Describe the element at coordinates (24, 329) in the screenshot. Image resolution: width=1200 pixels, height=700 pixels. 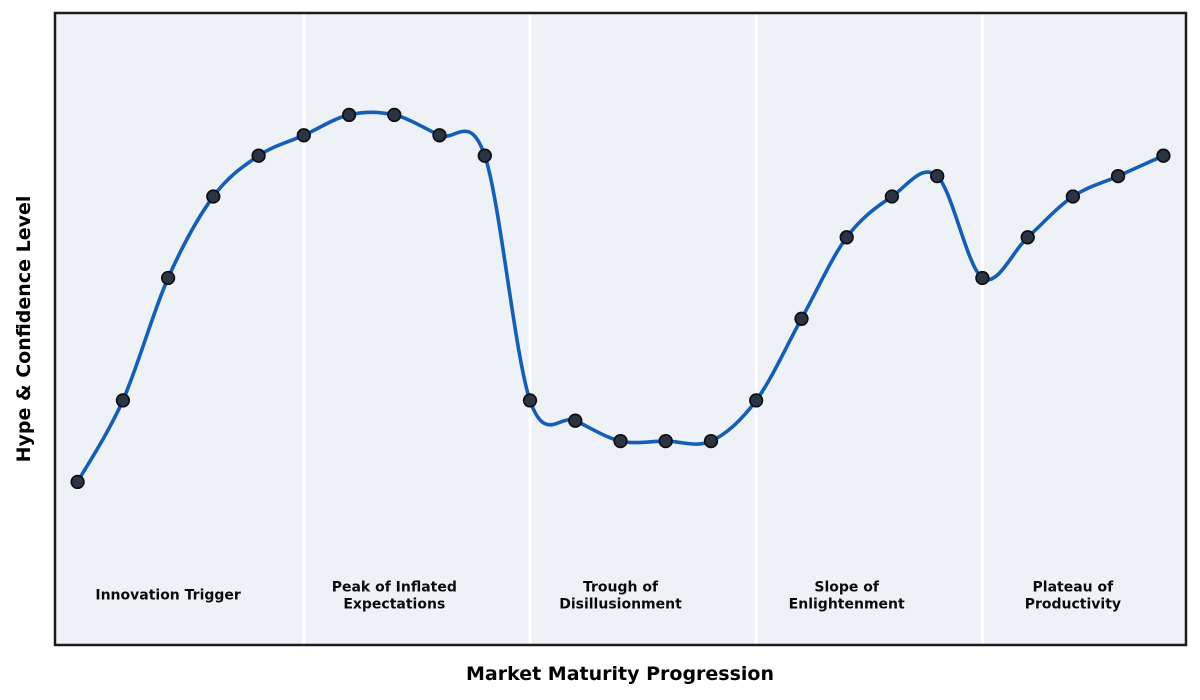
I see `y-axis-label: Hype & Confidence Level` at that location.